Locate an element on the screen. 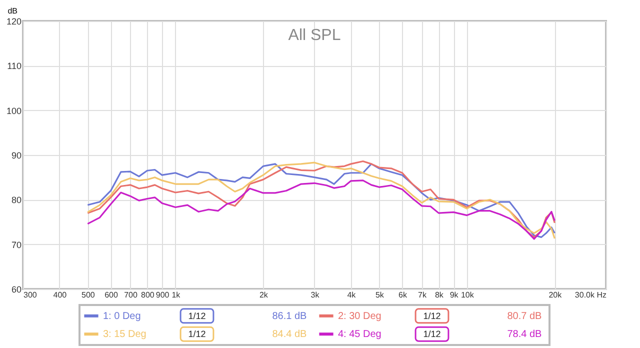 The height and width of the screenshot is (348, 640). x-tick-label: 9k is located at coordinates (455, 295).